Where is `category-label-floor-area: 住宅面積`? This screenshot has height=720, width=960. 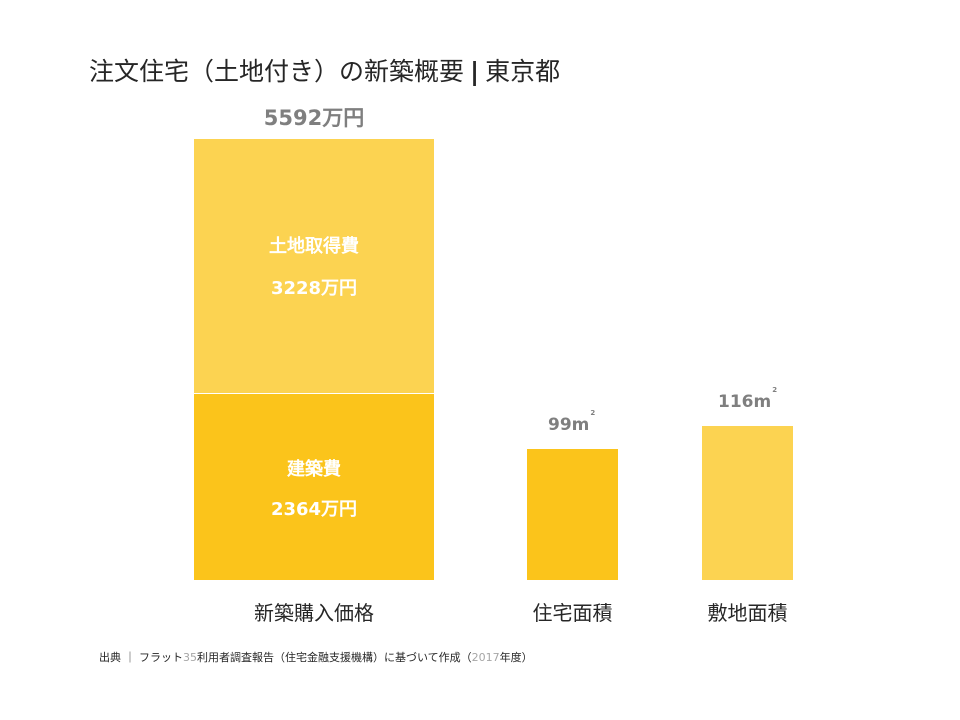 category-label-floor-area: 住宅面積 is located at coordinates (572, 613).